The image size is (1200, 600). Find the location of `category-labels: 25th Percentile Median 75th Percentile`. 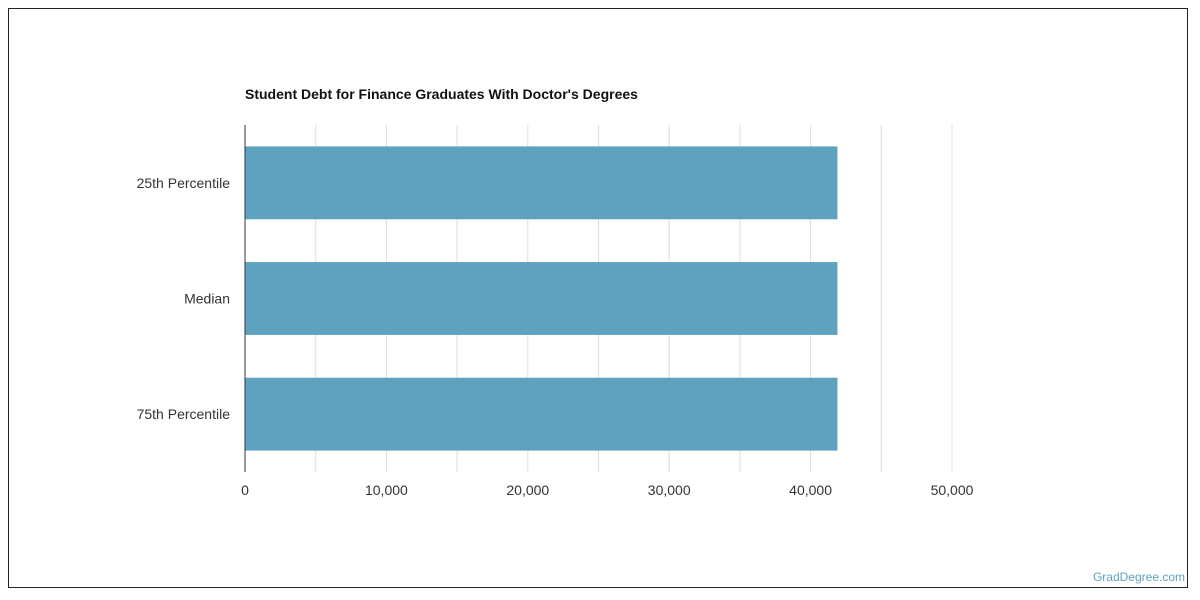

category-labels: 25th Percentile Median 75th Percentile is located at coordinates (184, 298).